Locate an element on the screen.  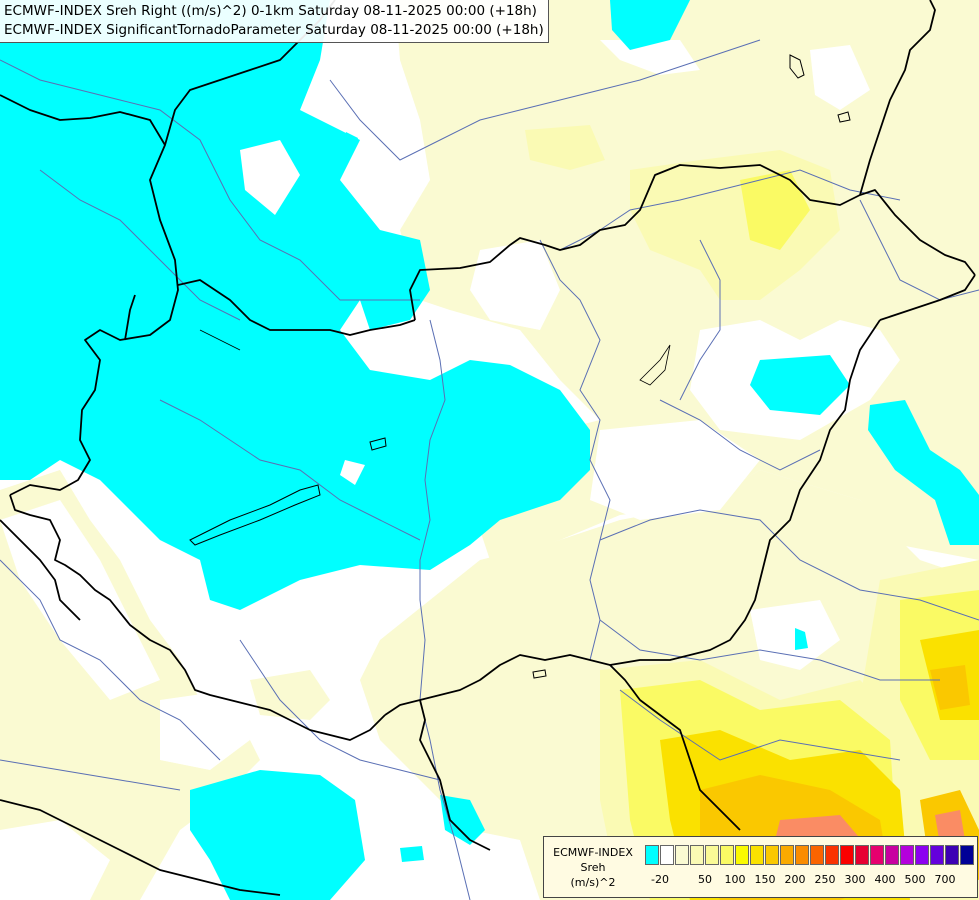
legend-tick-label: 500 is located at coordinates (915, 879).